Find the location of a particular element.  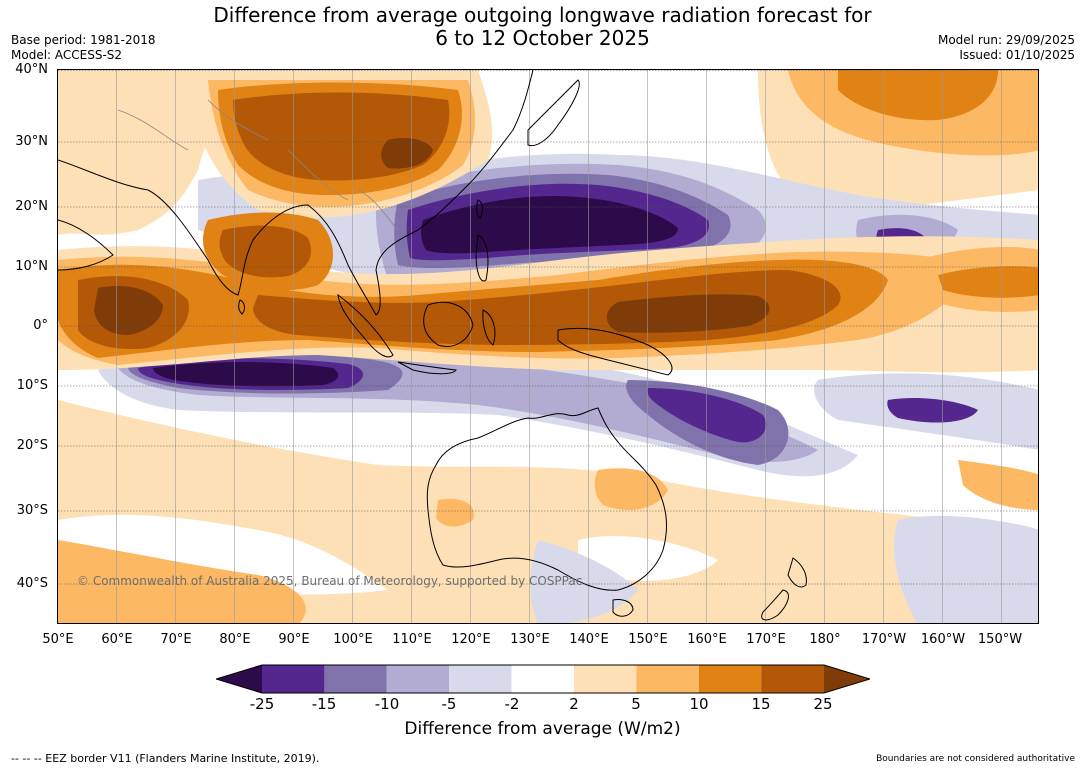

lon-label-170w: 170°W is located at coordinates (884, 639).